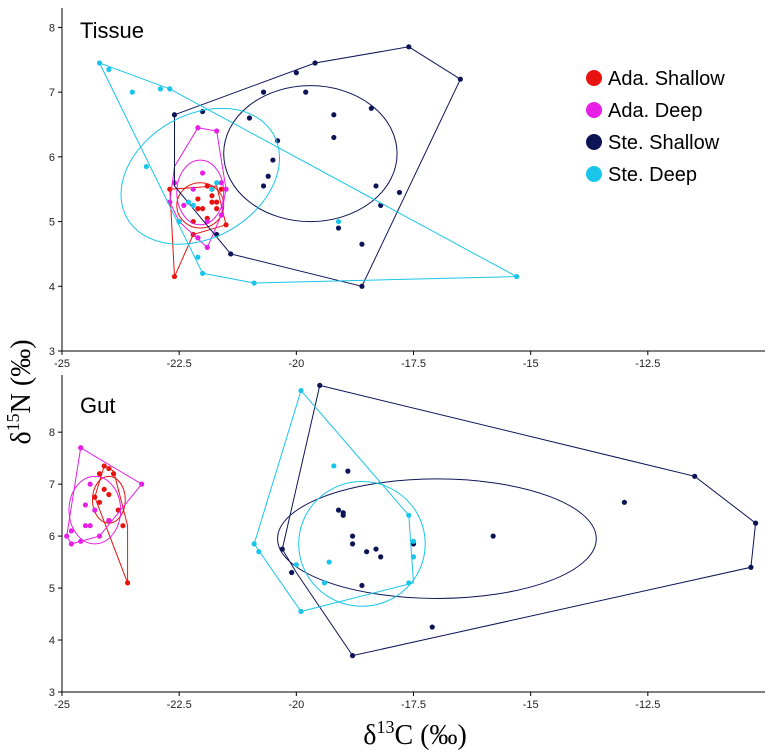 This screenshot has width=769, height=752. I want to click on series-ada-shallow, so click(111, 524).